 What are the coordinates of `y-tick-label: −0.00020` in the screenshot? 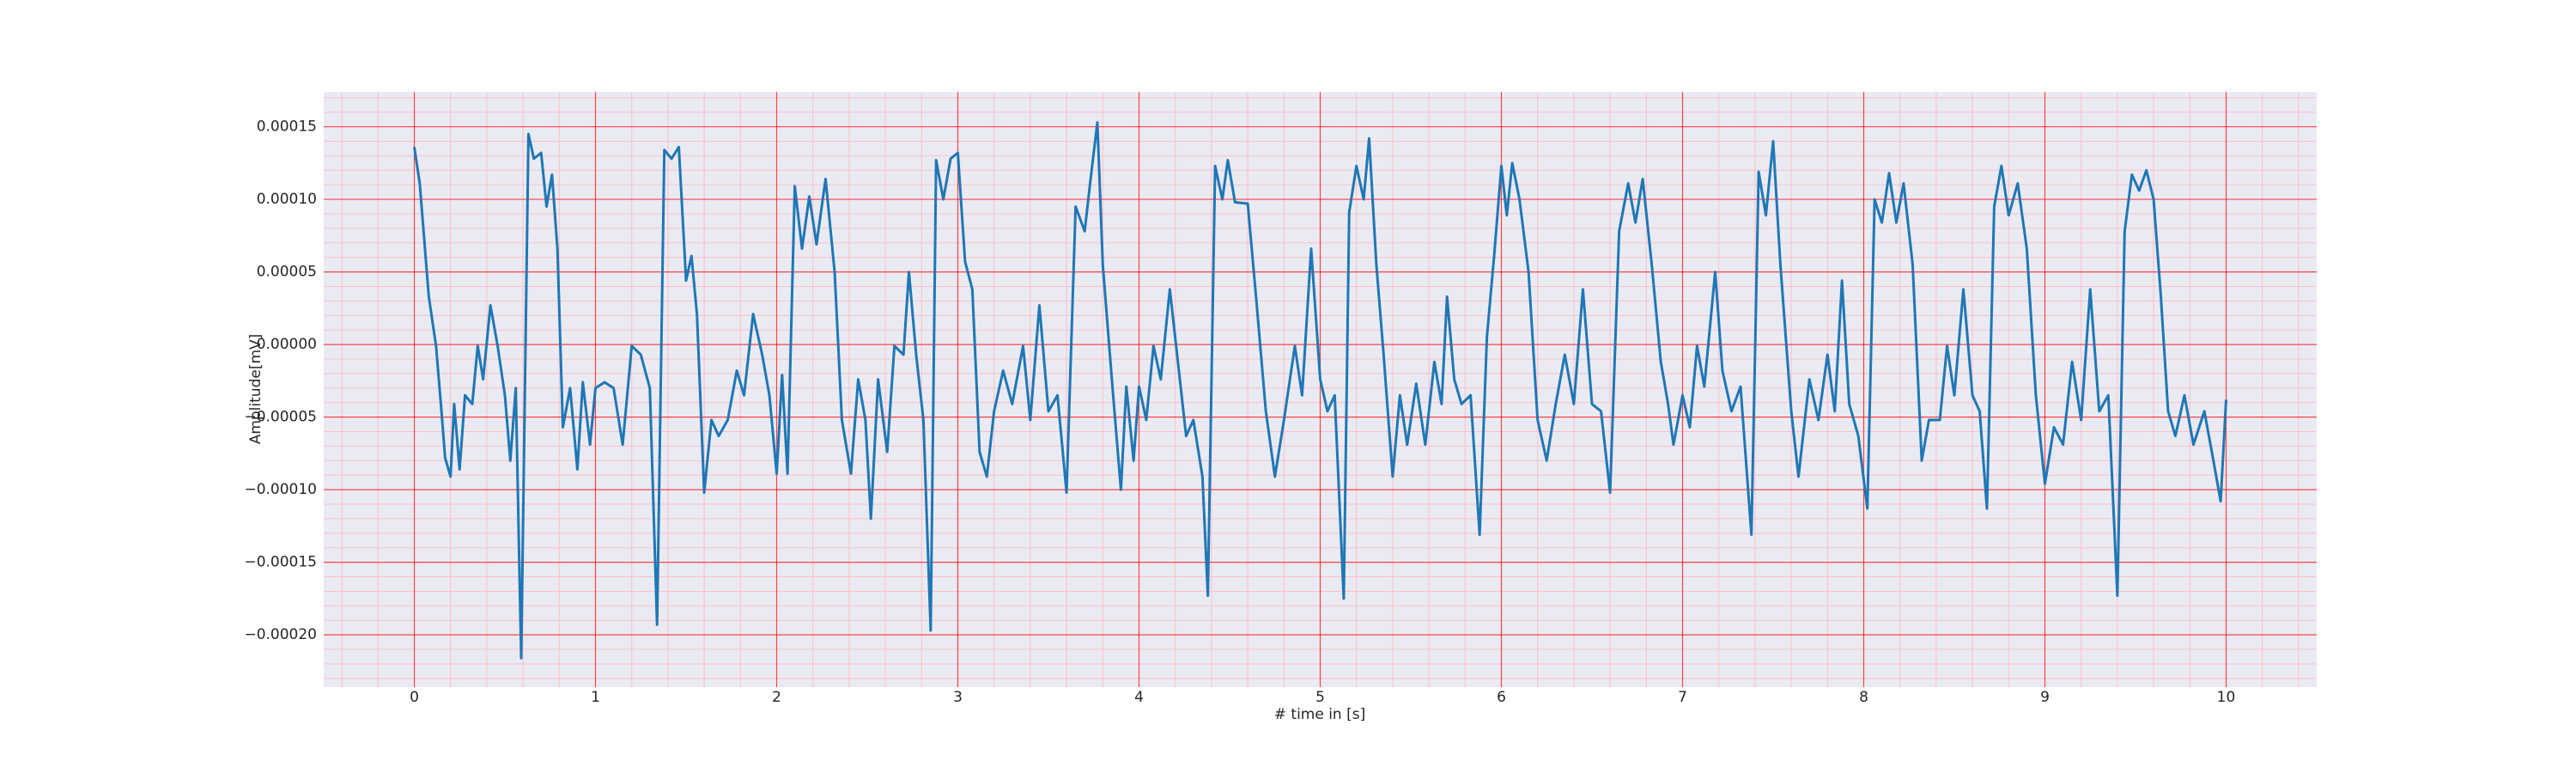 It's located at (280, 634).